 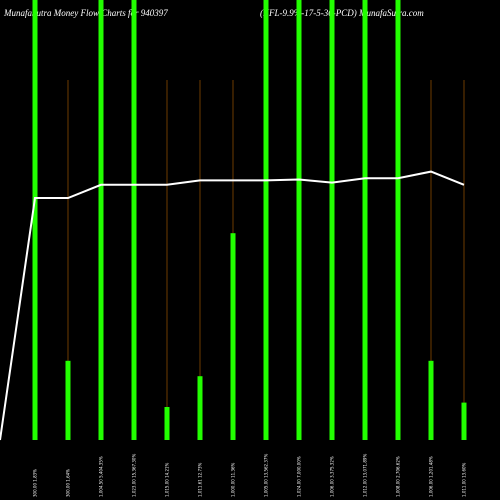 What do you see at coordinates (464, 479) in the screenshot?
I see `x-tick-label: 1,011.00 13.60%` at bounding box center [464, 479].